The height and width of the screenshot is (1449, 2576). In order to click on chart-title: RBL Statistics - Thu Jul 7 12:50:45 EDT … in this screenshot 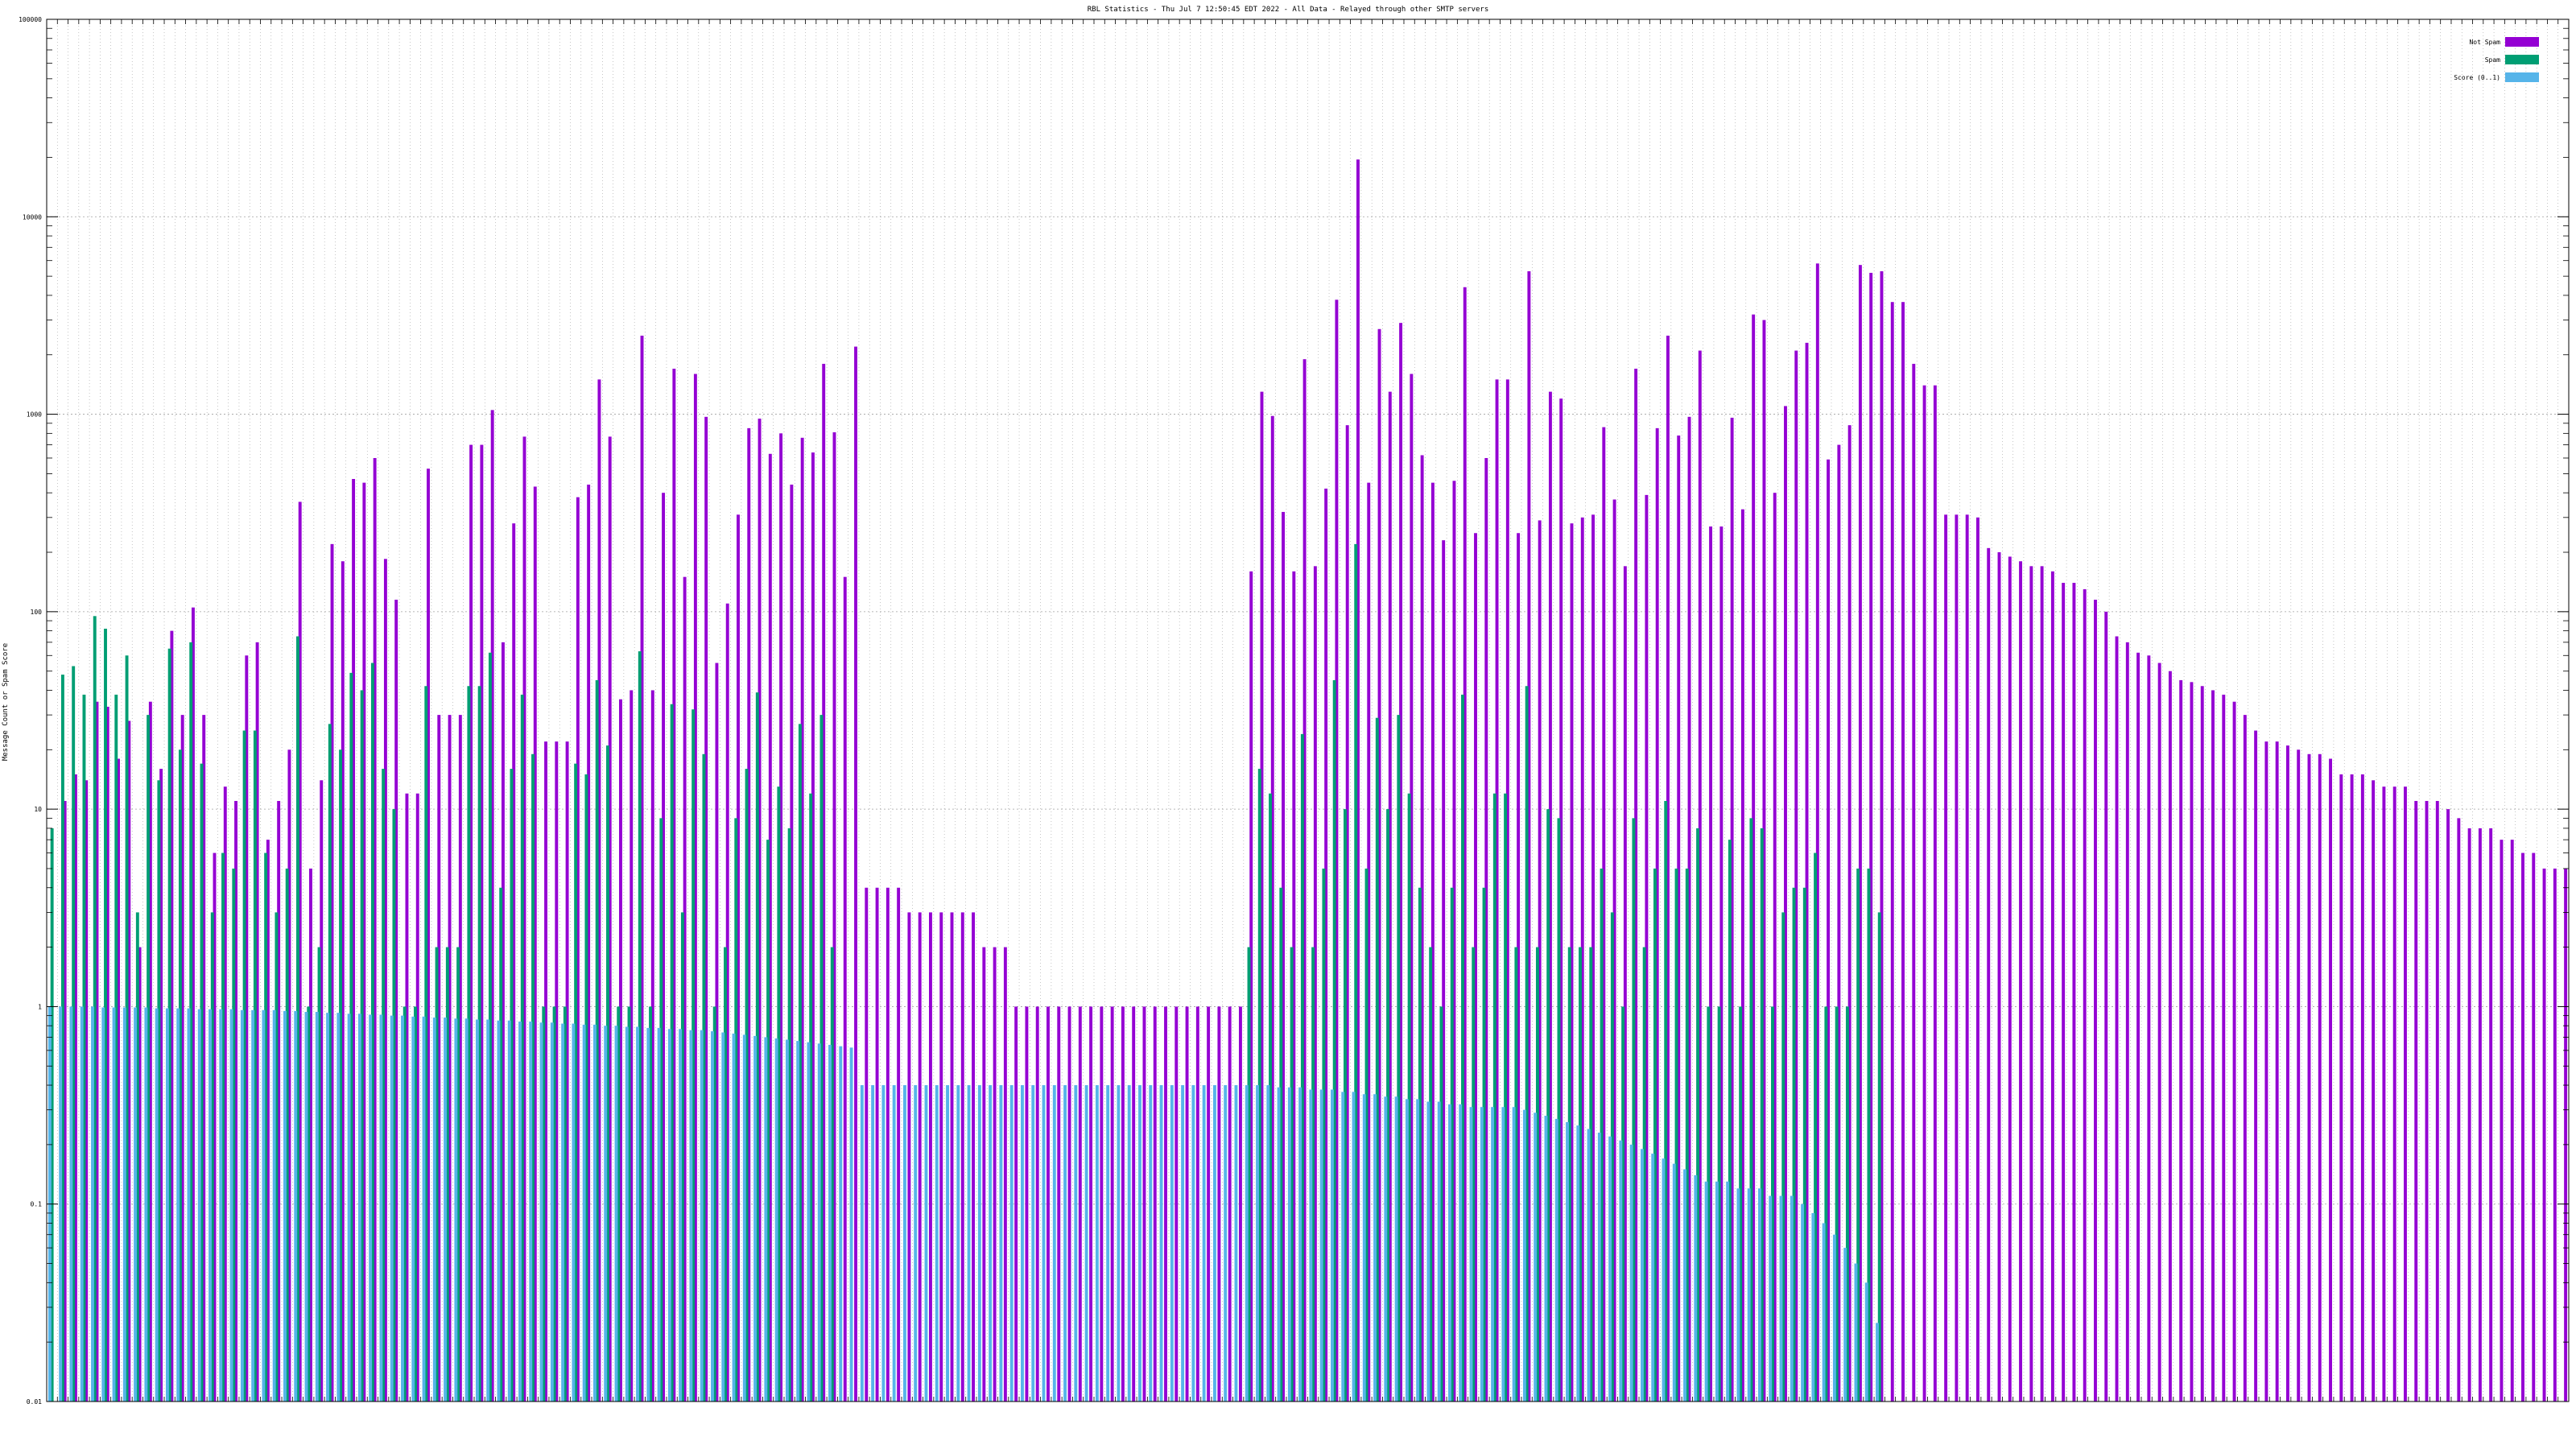, I will do `click(1288, 10)`.